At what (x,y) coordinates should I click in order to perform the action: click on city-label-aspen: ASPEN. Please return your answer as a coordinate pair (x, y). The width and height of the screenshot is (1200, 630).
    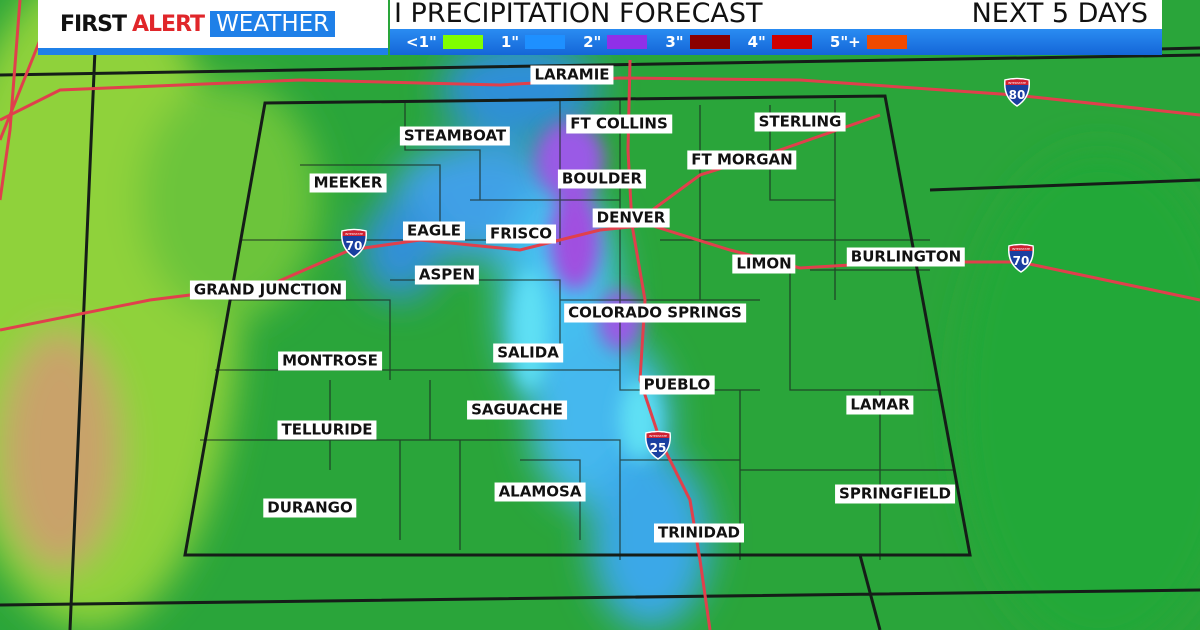
    Looking at the image, I should click on (447, 275).